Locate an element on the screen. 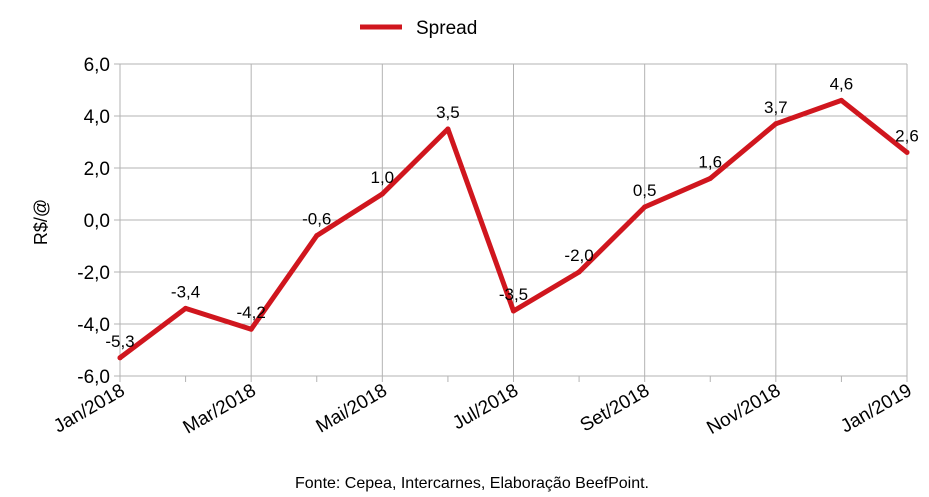  data-label: -3,4 is located at coordinates (185, 291).